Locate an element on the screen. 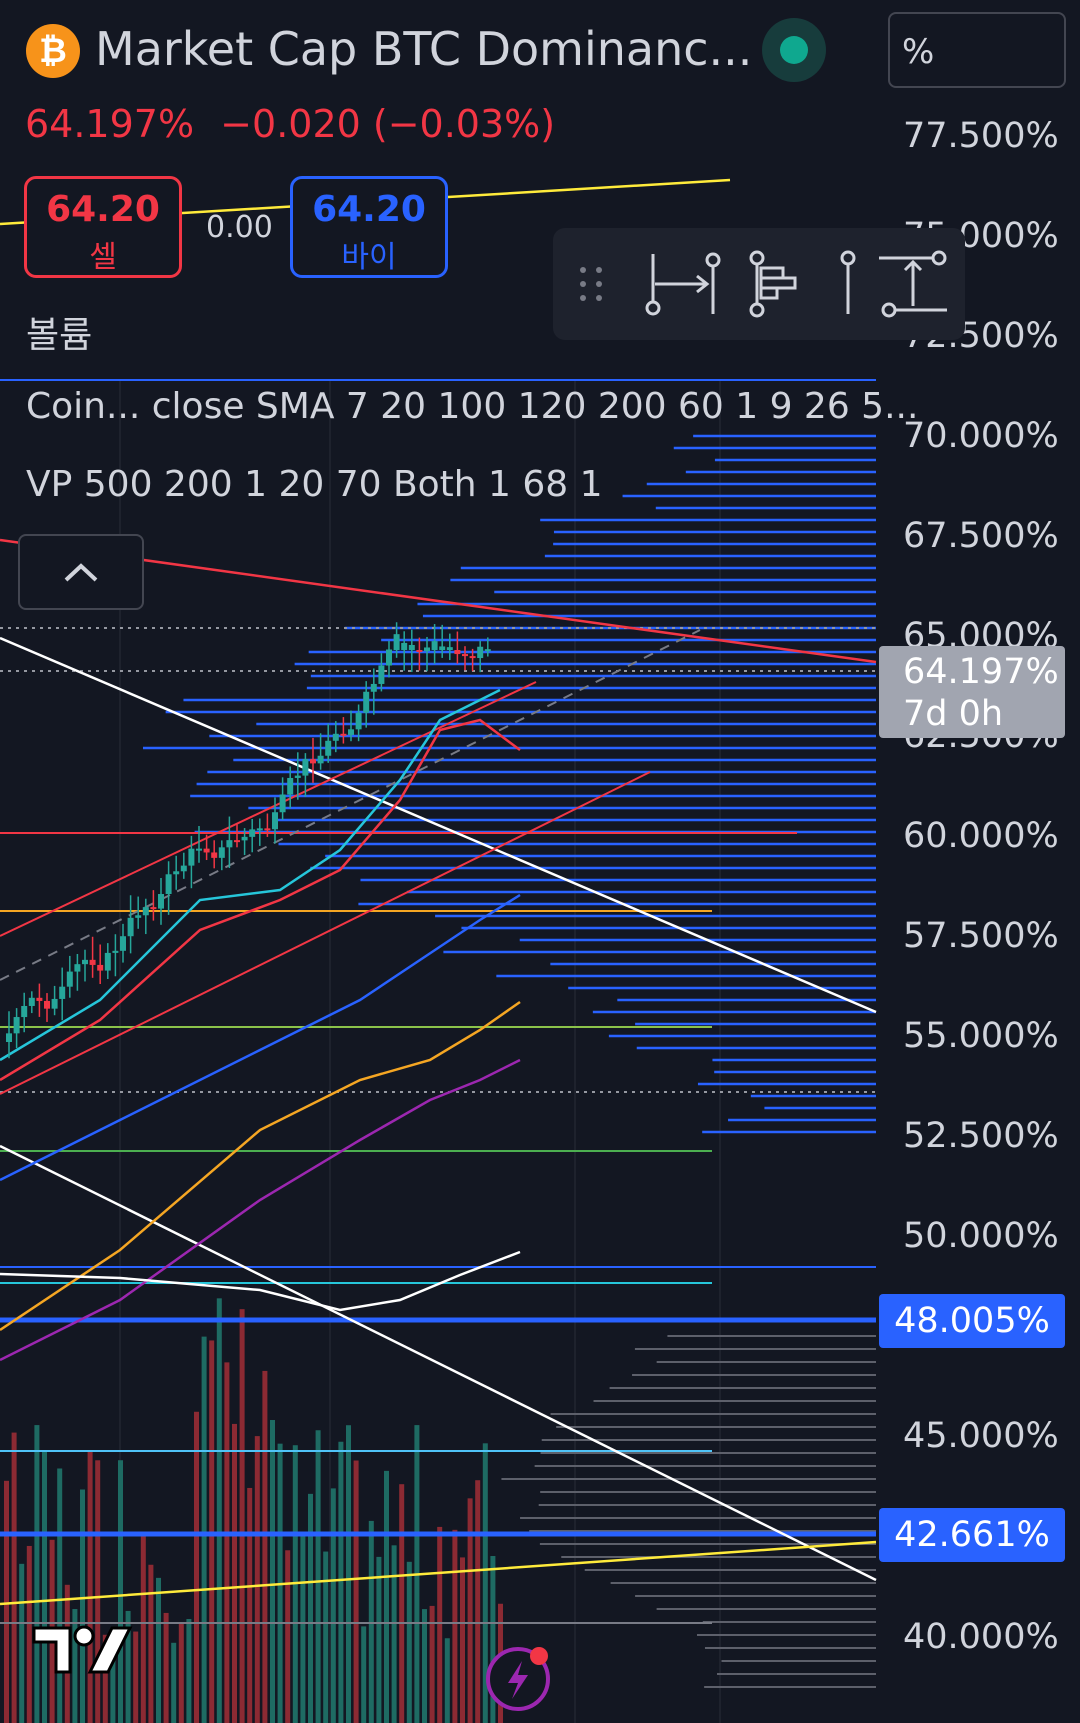  fixed-range-volume-profile-icon is located at coordinates (783, 284).